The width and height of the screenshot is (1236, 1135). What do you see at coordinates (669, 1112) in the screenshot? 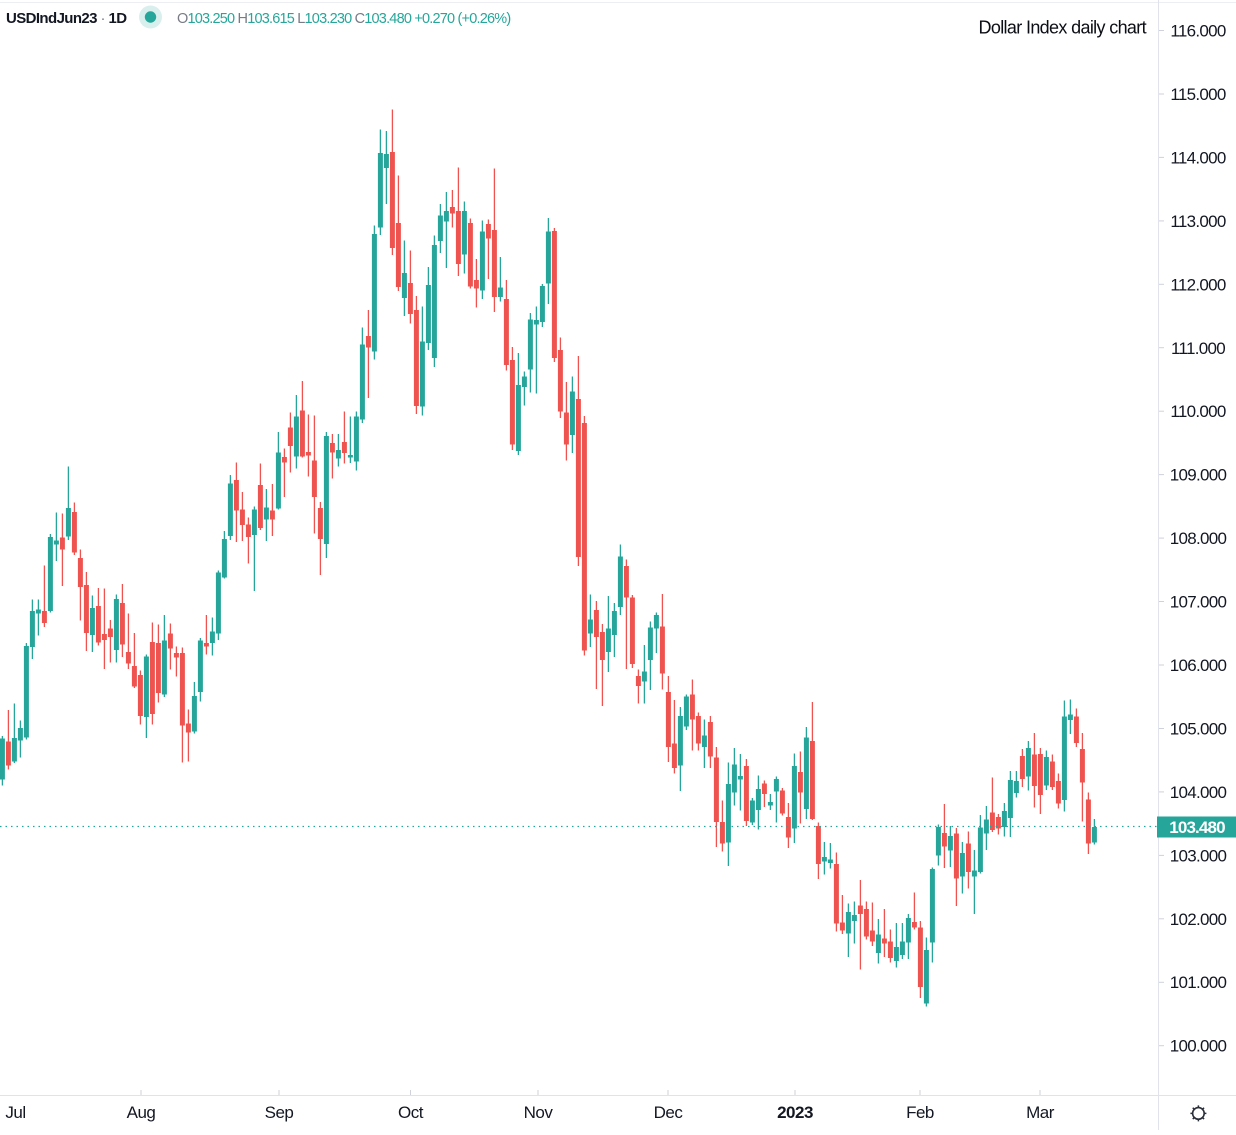
I see `svg-text: Dec` at bounding box center [669, 1112].